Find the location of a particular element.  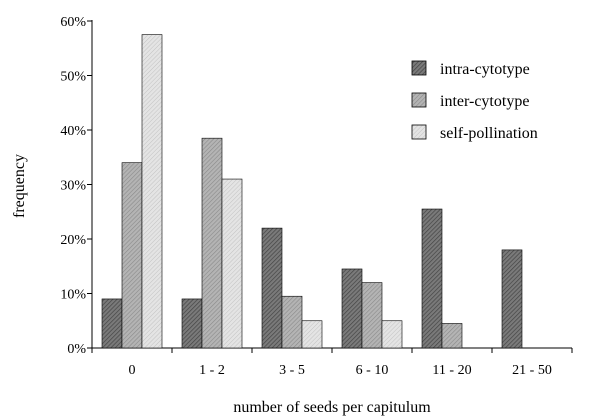

x-tick-label: 11 - 20 is located at coordinates (451, 370).